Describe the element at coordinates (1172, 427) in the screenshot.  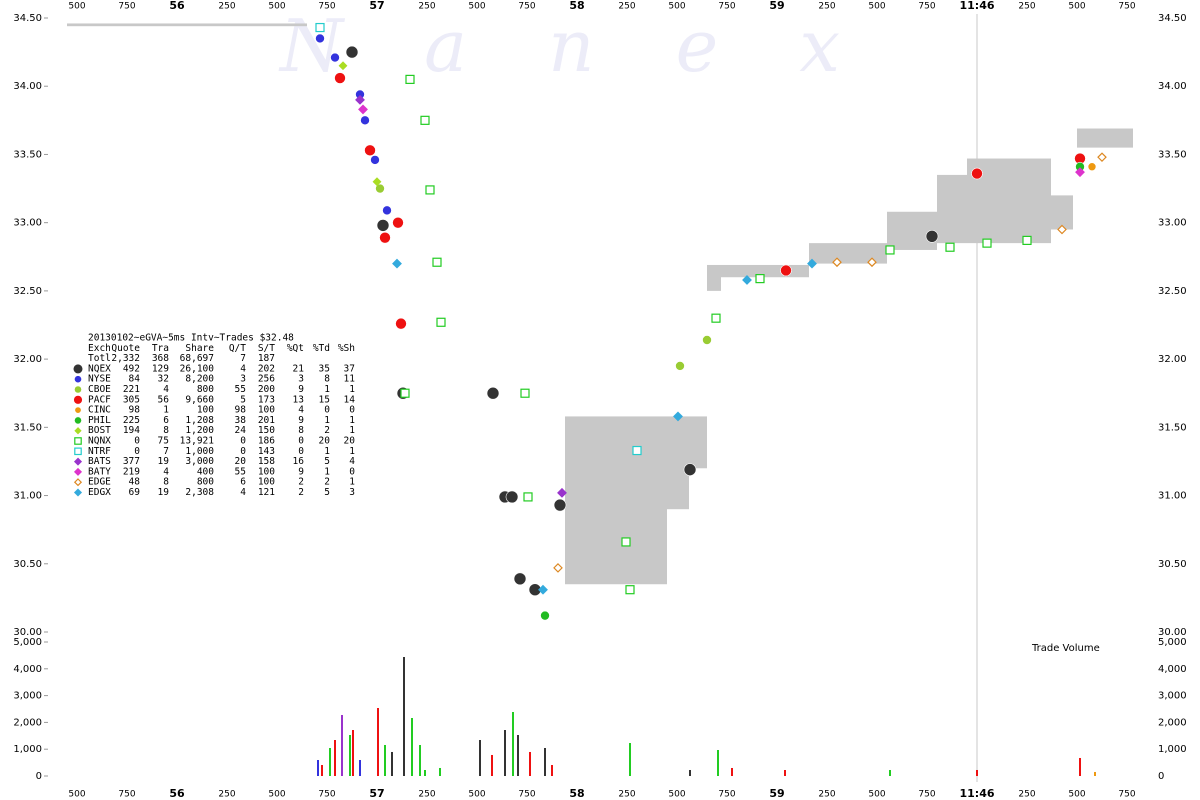
I see `y-tick-label: 31.50` at that location.